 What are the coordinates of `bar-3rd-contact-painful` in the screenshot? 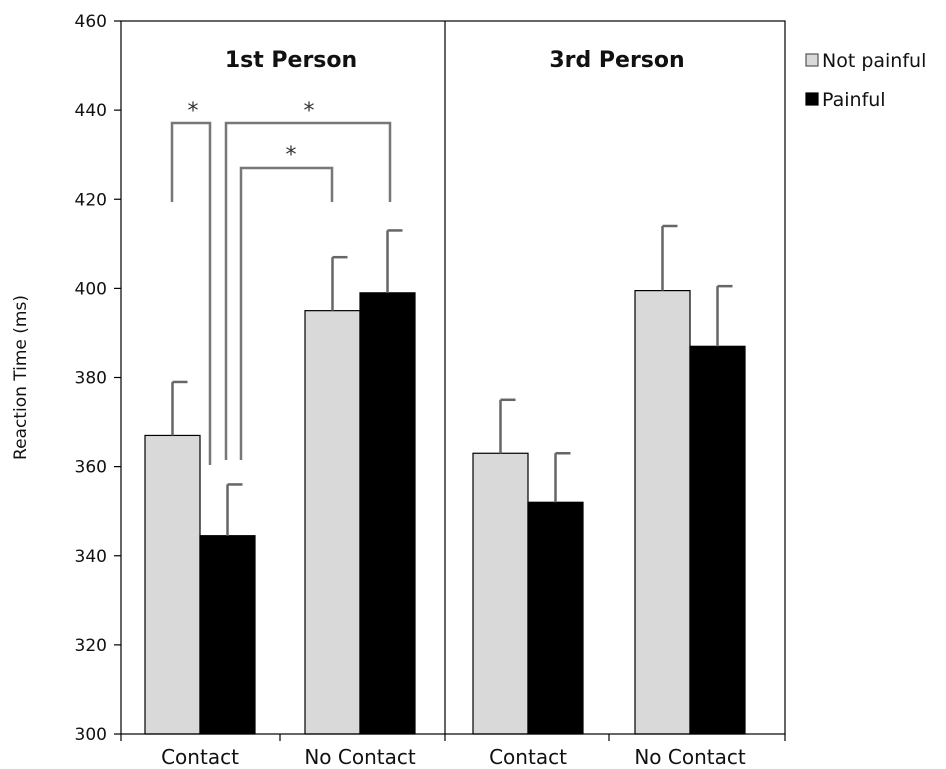 It's located at (555, 618).